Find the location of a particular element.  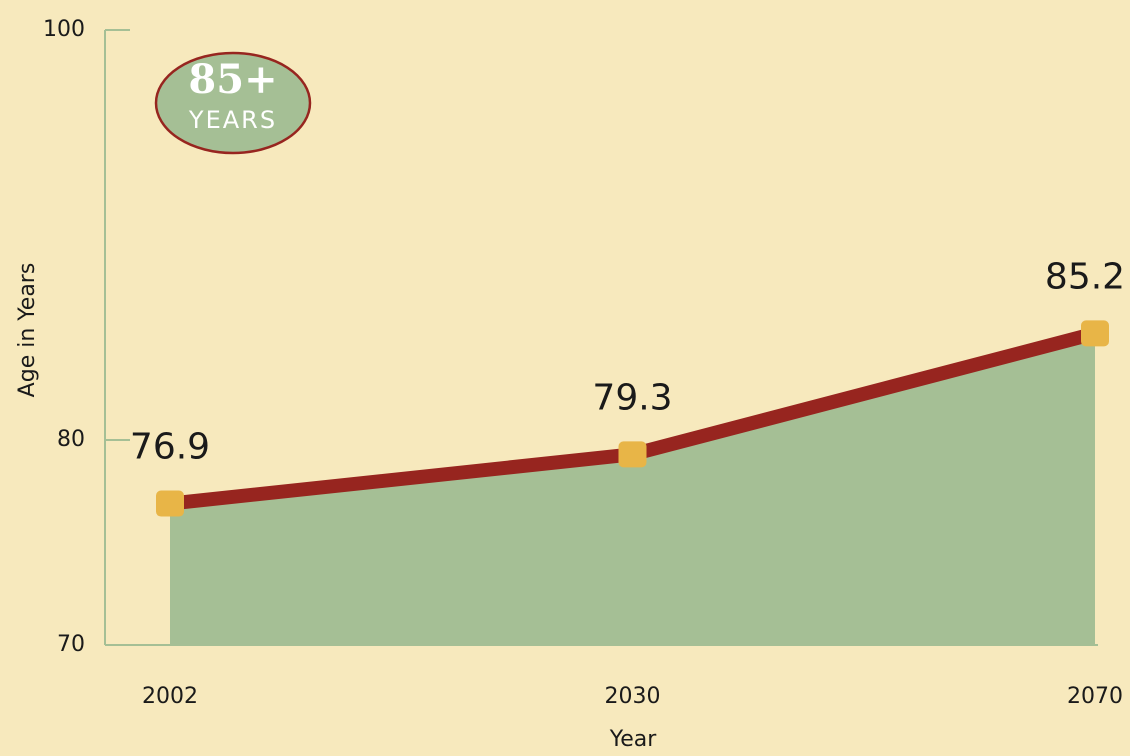

y-axis-label: Age in Years is located at coordinates (27, 330).